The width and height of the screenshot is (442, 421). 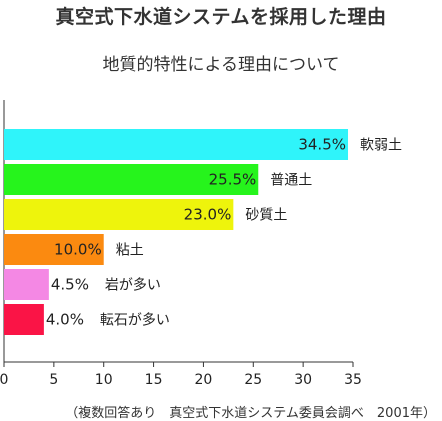 What do you see at coordinates (381, 146) in the screenshot?
I see `category-label: 軟弱土` at bounding box center [381, 146].